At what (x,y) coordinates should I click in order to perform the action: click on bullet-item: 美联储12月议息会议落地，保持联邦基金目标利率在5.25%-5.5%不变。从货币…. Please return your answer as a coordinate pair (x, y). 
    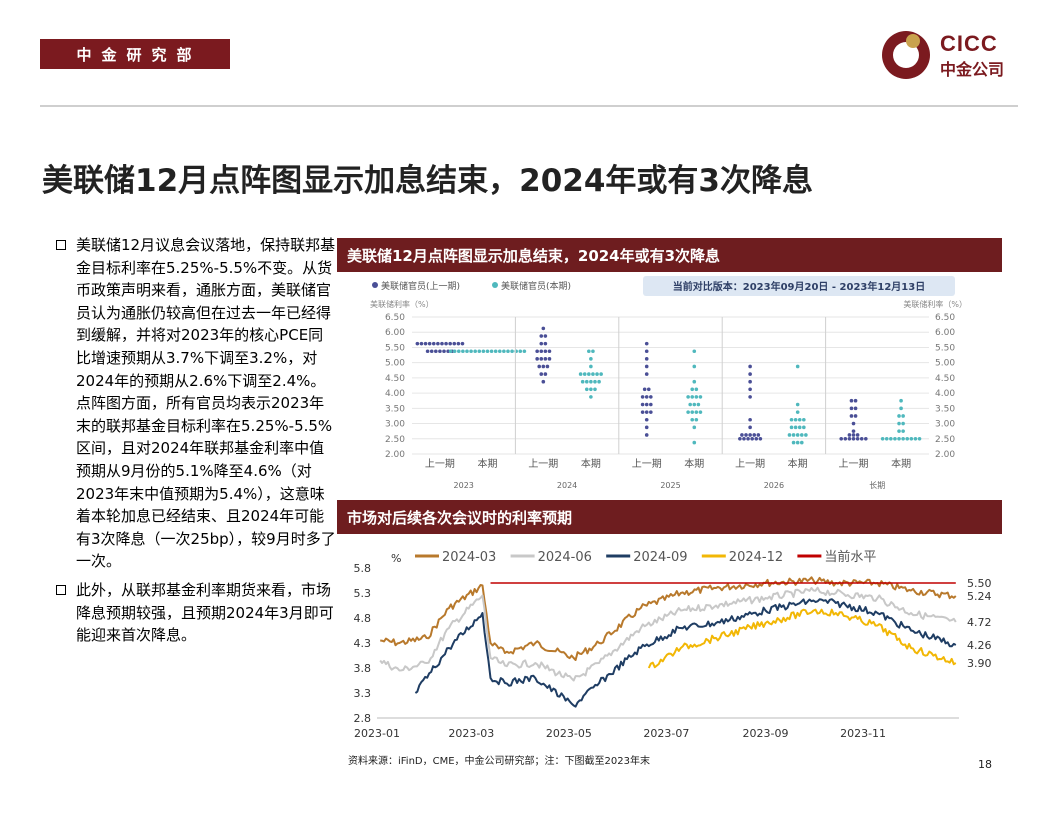
    Looking at the image, I should click on (195, 403).